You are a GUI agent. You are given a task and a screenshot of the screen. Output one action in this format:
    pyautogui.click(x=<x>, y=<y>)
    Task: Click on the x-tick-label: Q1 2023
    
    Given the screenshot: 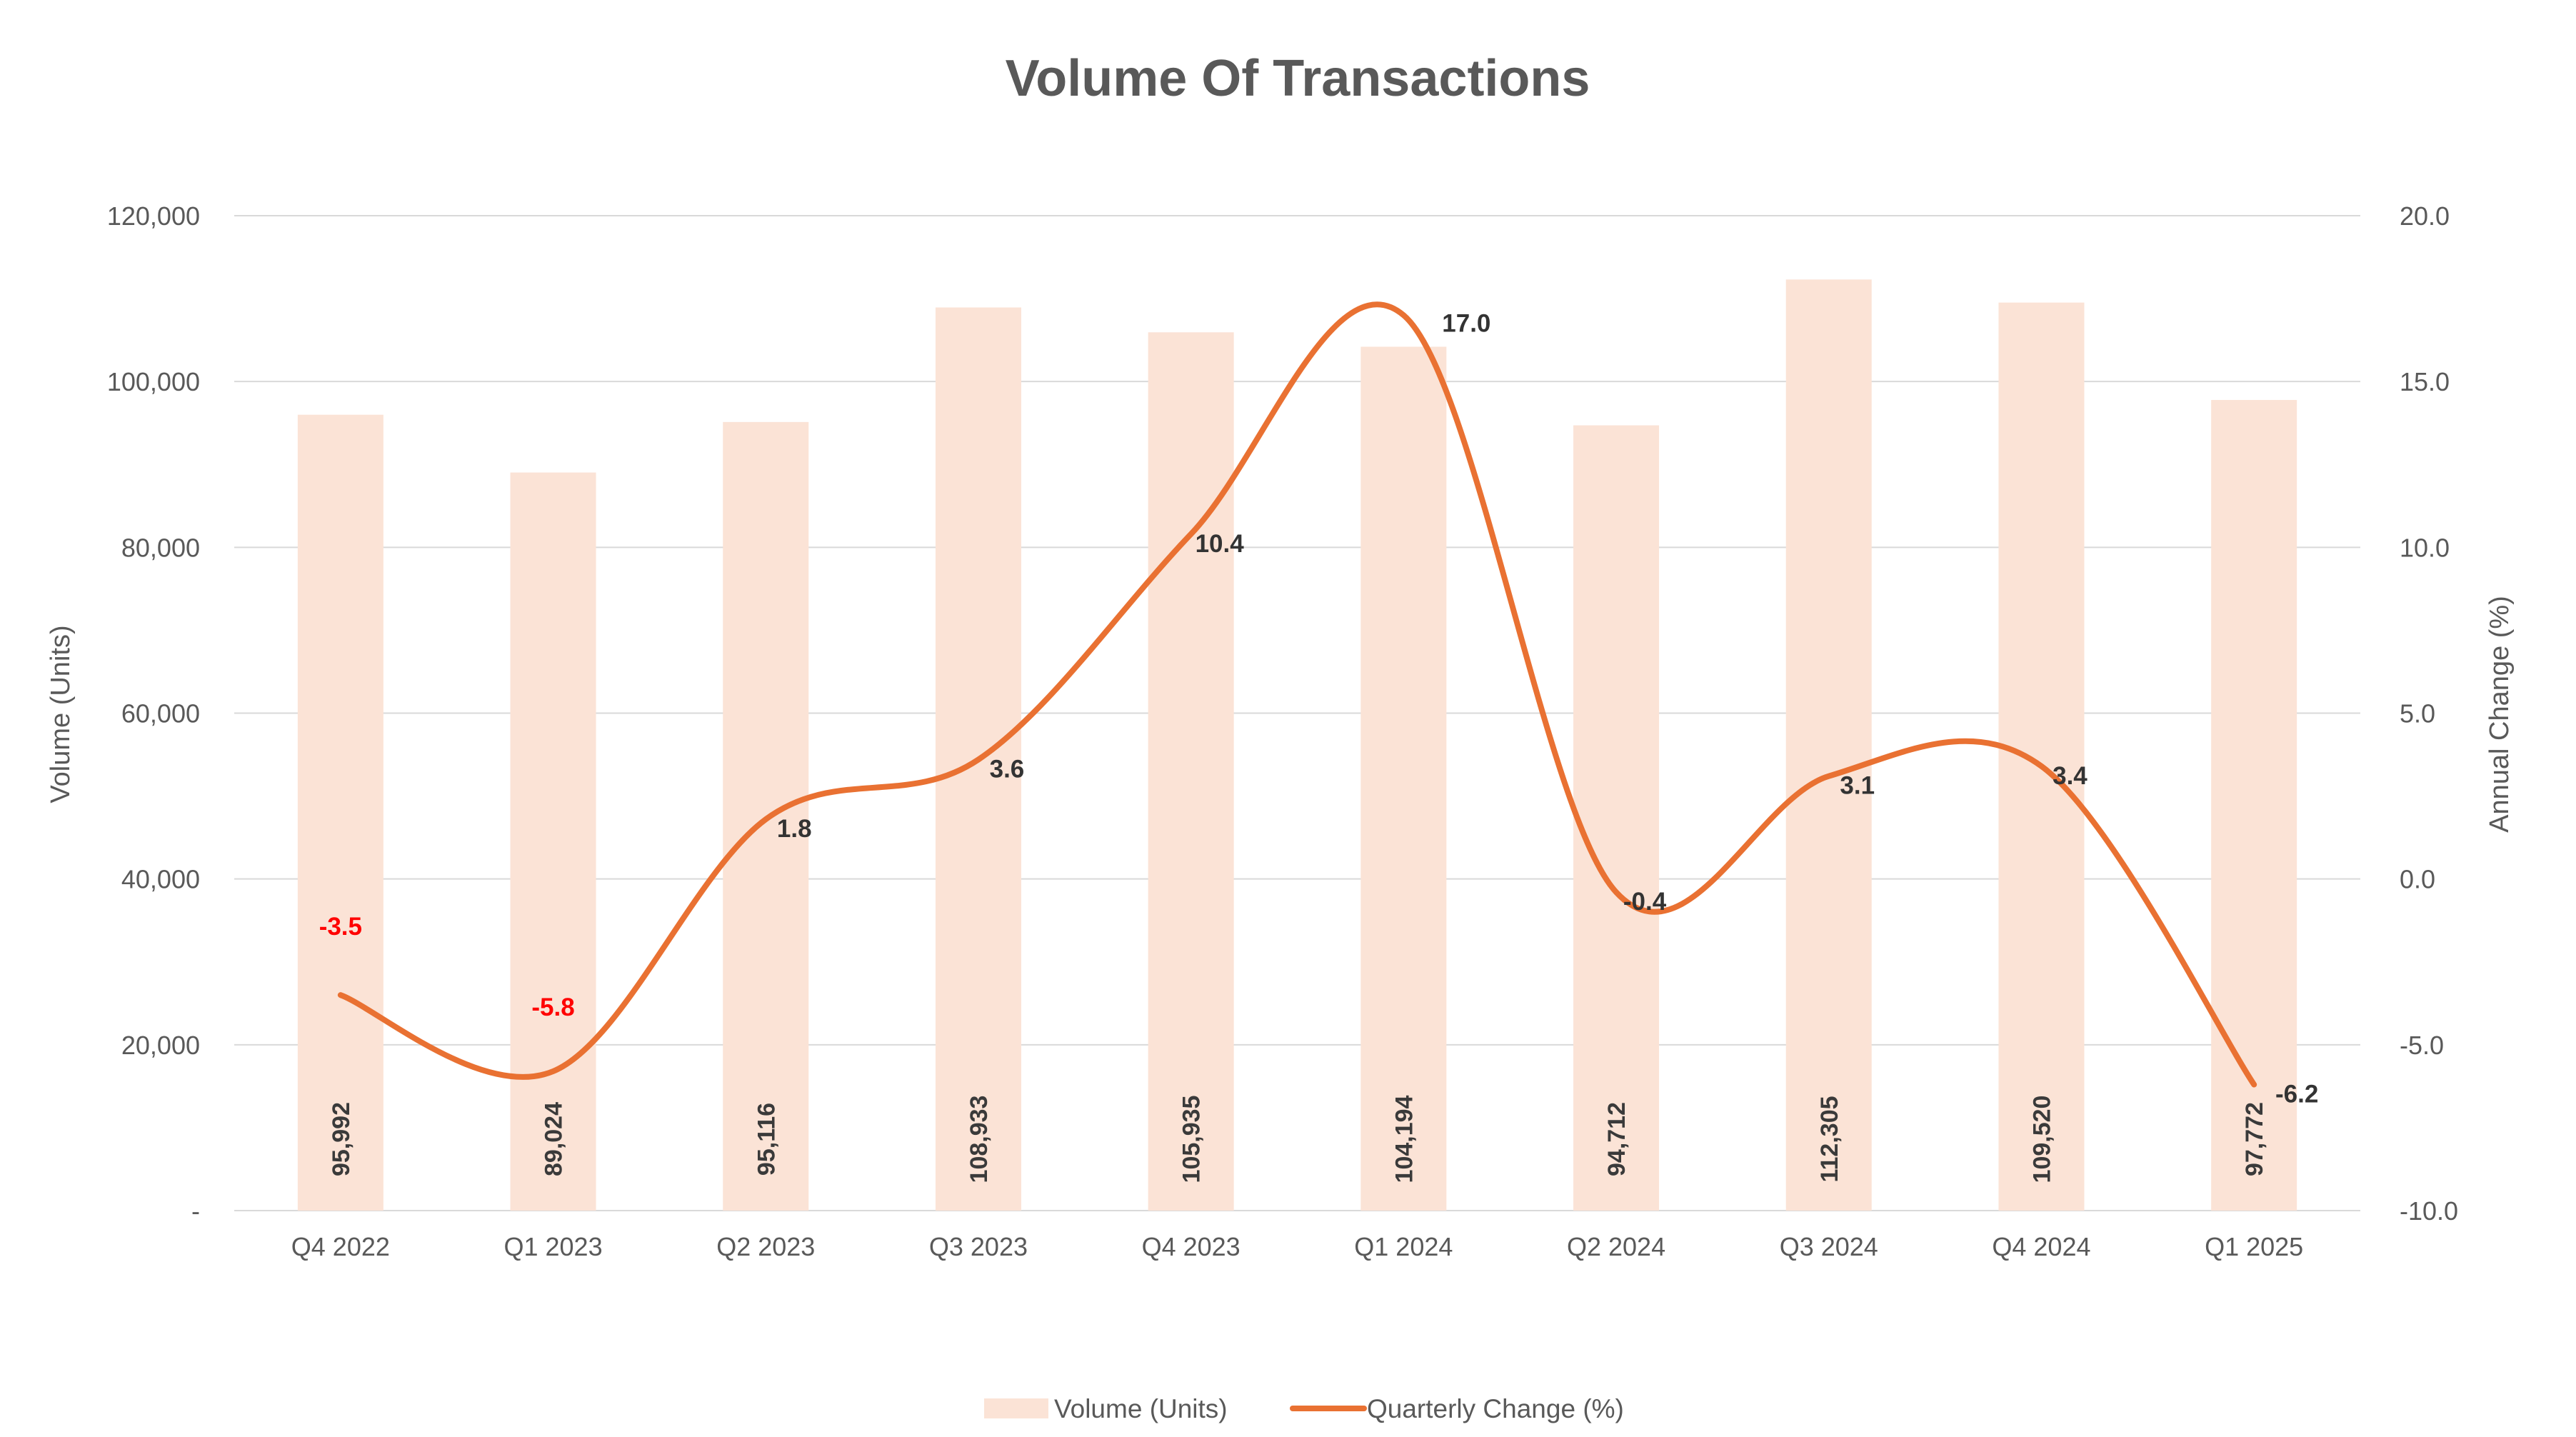 What is the action you would take?
    pyautogui.click(x=552, y=1246)
    